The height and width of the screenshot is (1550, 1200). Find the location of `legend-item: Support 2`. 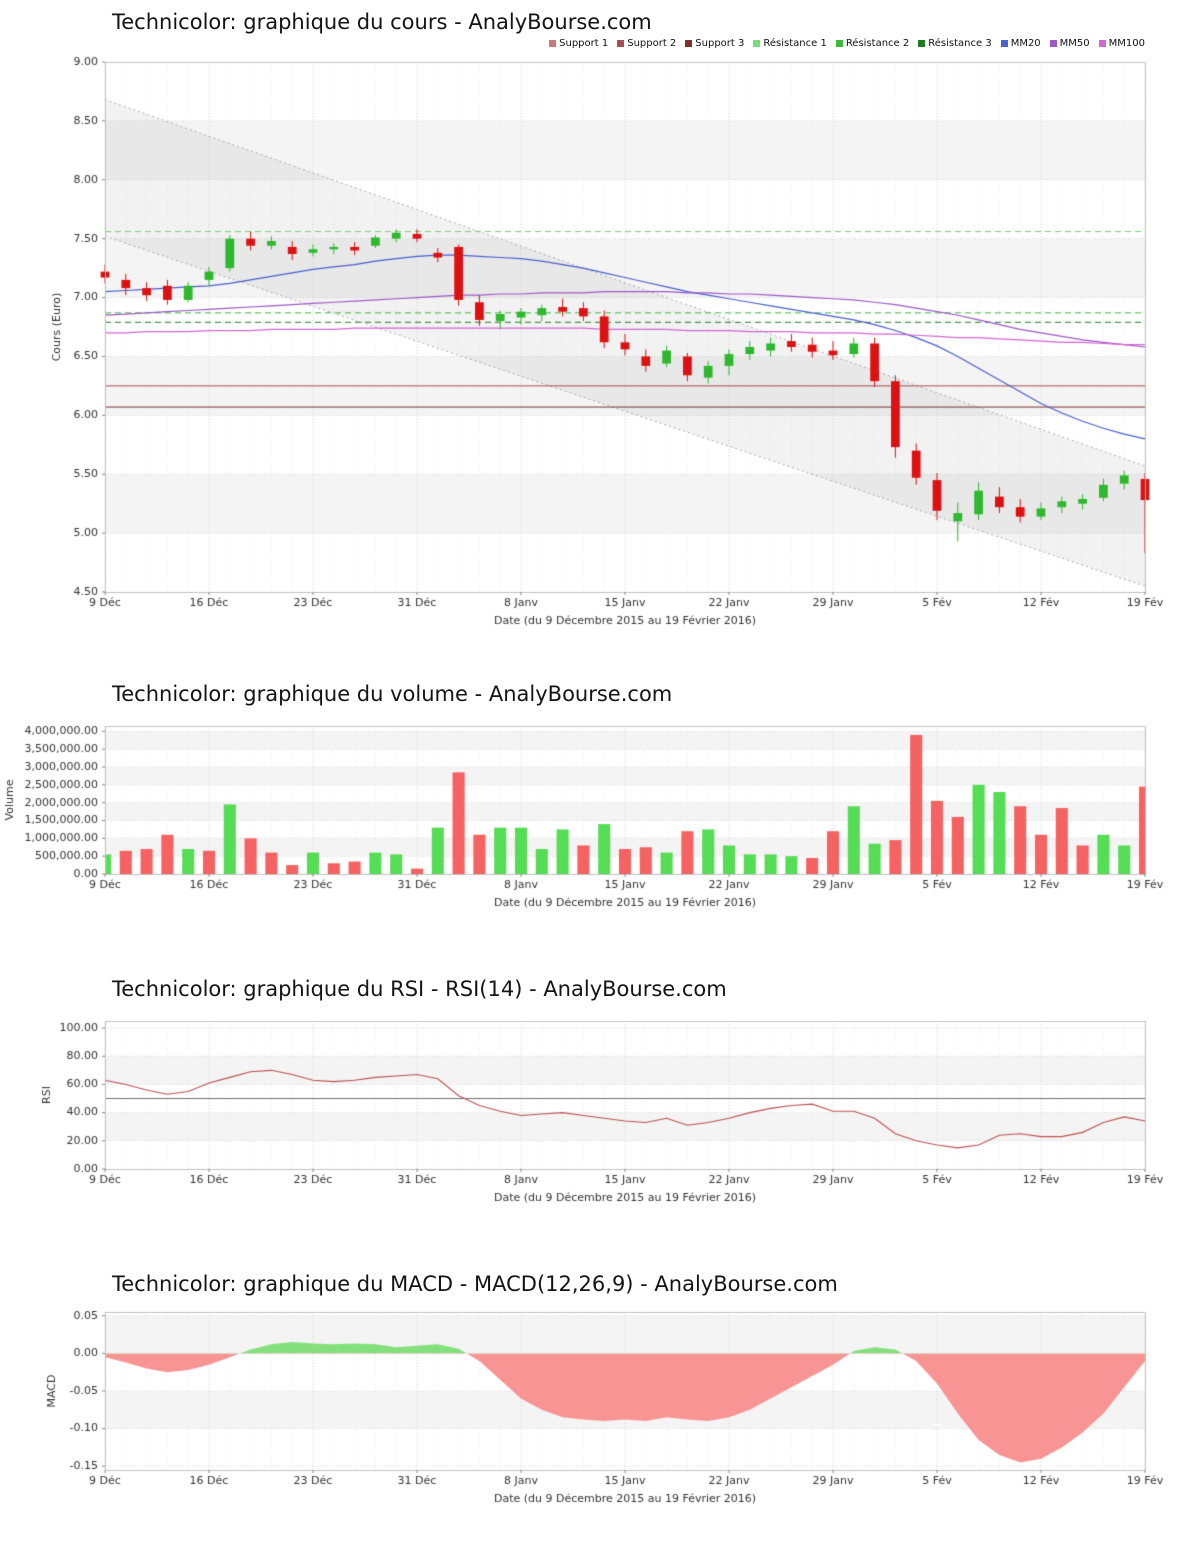

legend-item: Support 2 is located at coordinates (646, 43).